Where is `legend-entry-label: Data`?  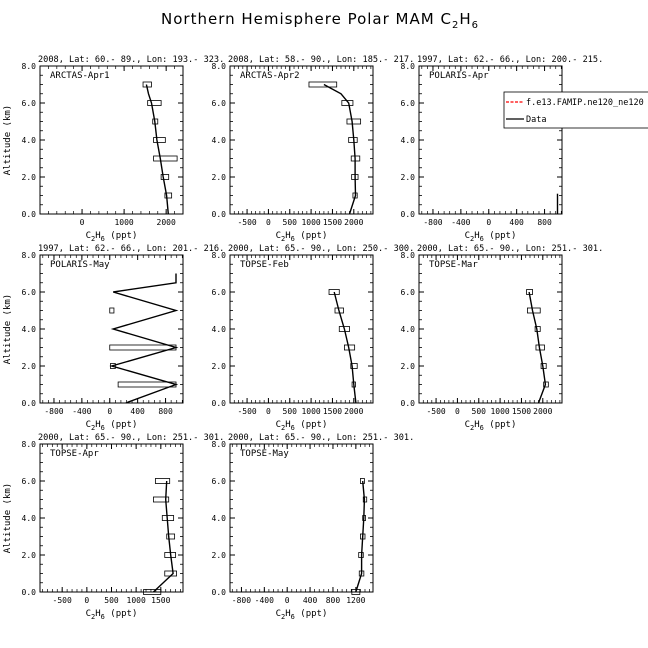
legend-entry-label: Data is located at coordinates (536, 120).